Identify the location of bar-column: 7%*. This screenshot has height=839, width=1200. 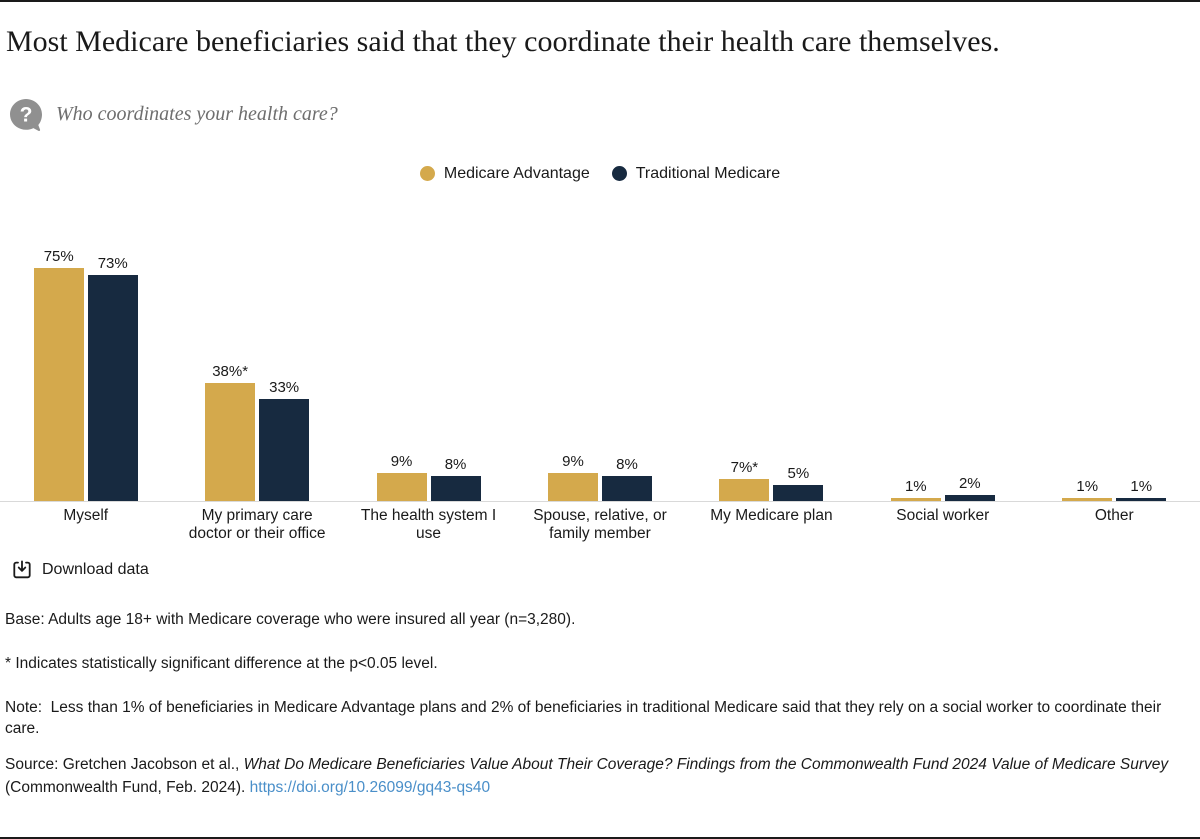
(744, 479).